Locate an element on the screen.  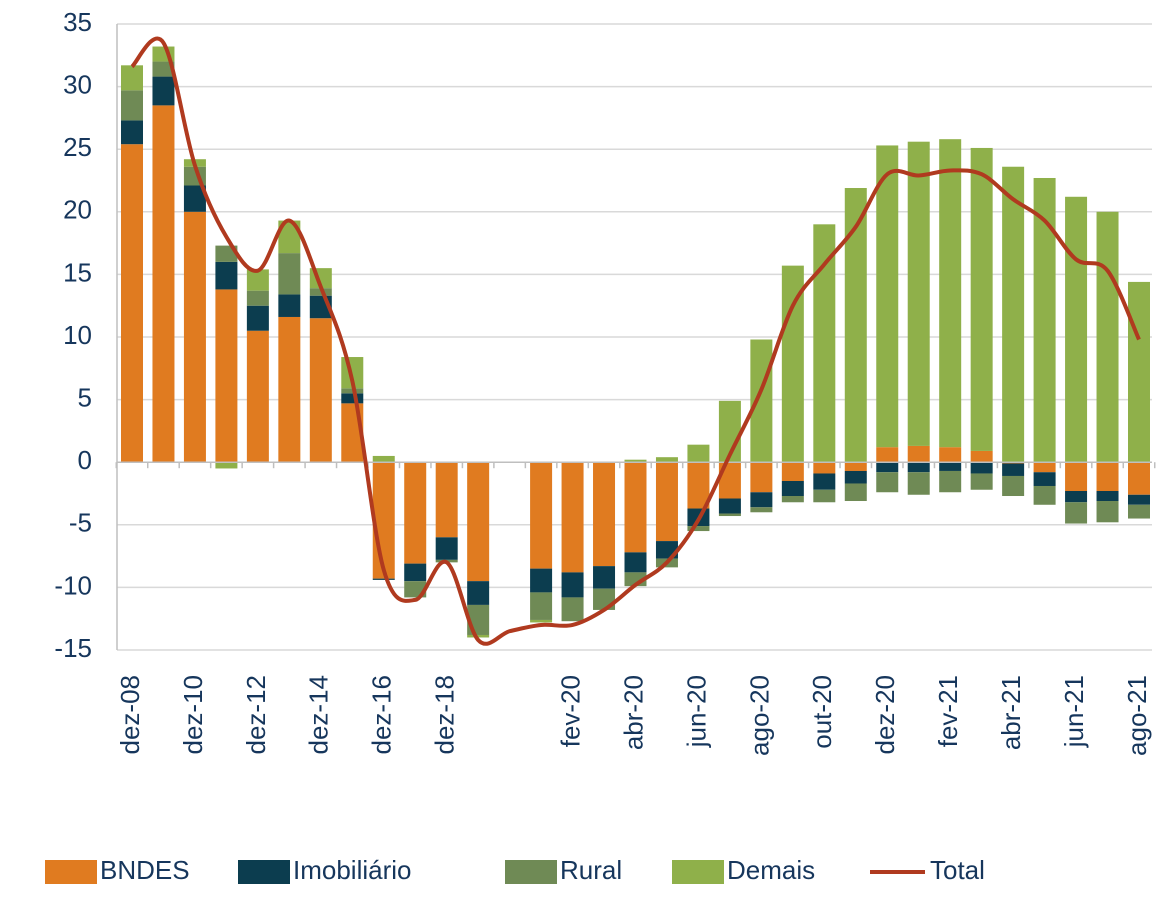
y-tick-label: 25 is located at coordinates (77, 147).